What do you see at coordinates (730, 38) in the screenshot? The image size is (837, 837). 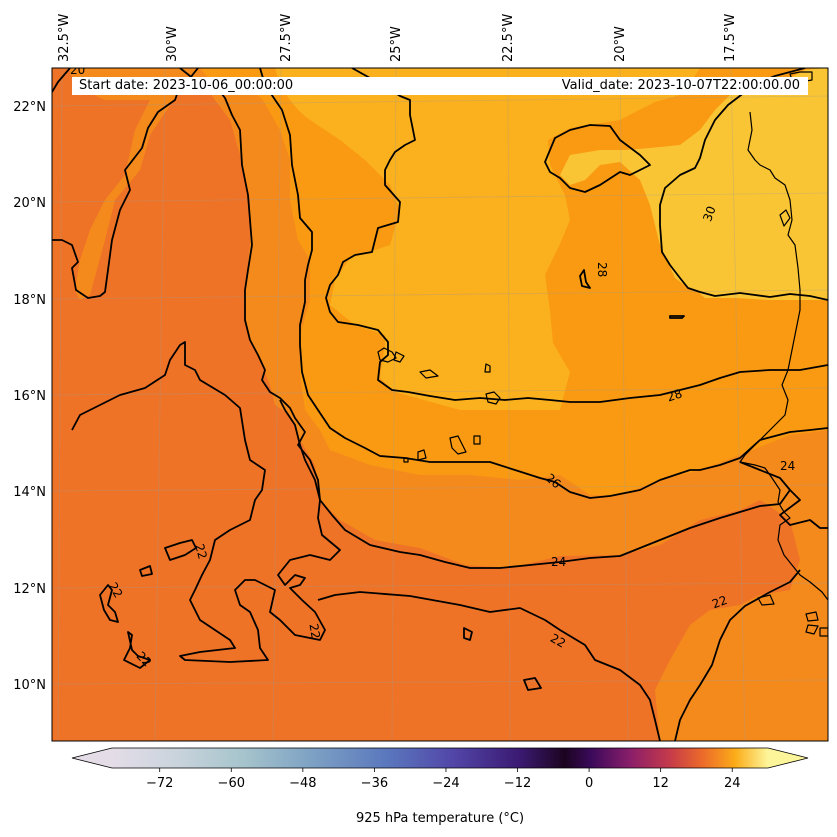 I see `lon-label-17-5w: 17.5°W` at bounding box center [730, 38].